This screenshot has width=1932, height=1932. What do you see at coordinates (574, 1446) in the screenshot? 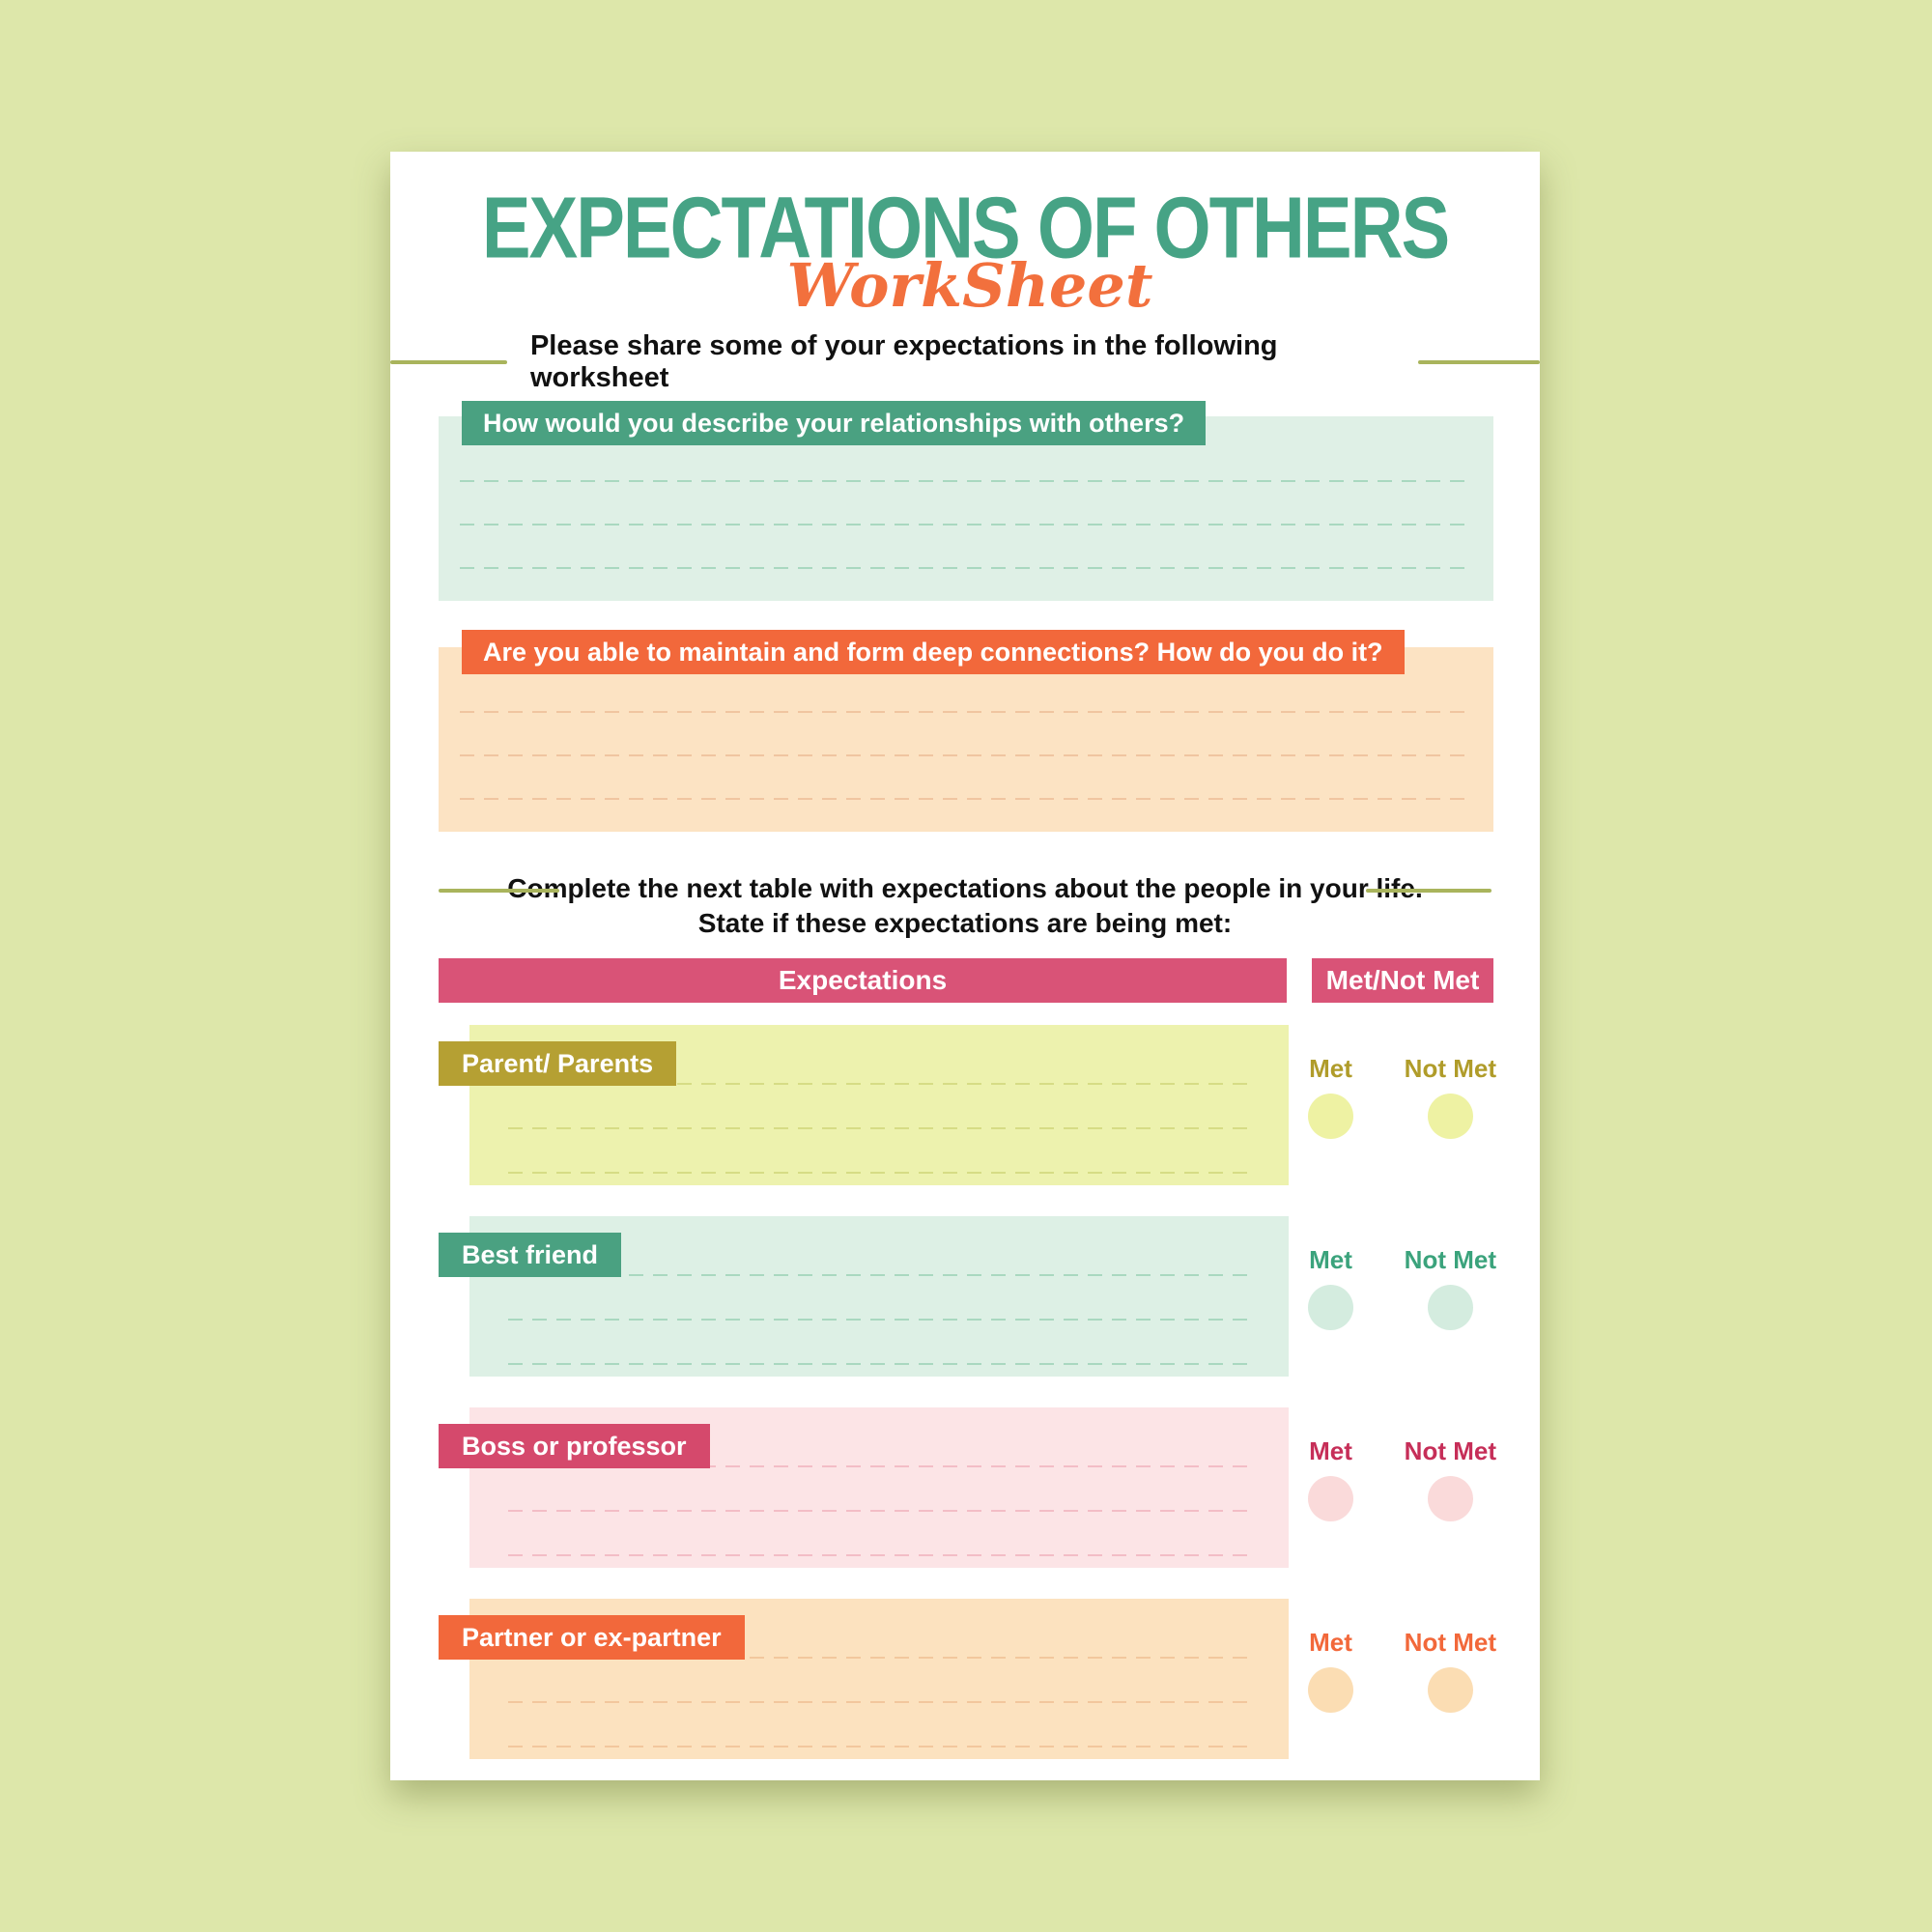
I see `row-label: Boss or professor` at bounding box center [574, 1446].